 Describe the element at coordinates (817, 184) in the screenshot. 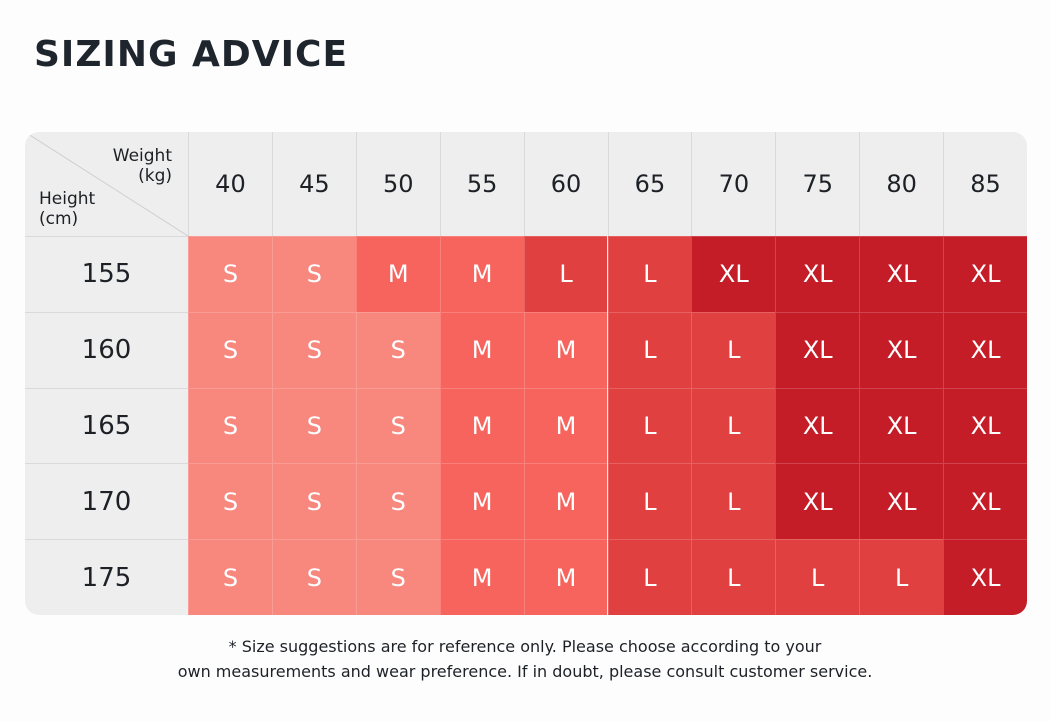

I see `column-header: 75` at that location.